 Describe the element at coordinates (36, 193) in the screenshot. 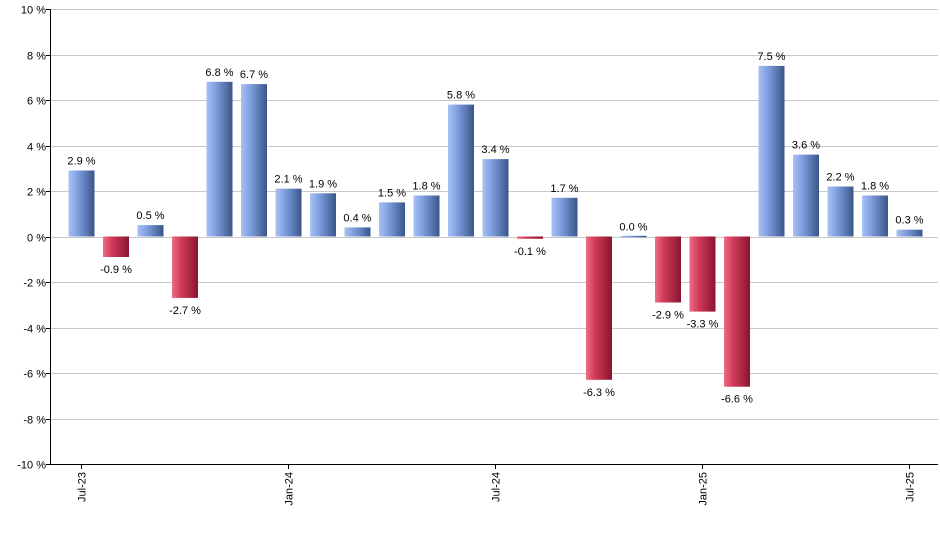

I see `y-tick-label: 2 %` at that location.